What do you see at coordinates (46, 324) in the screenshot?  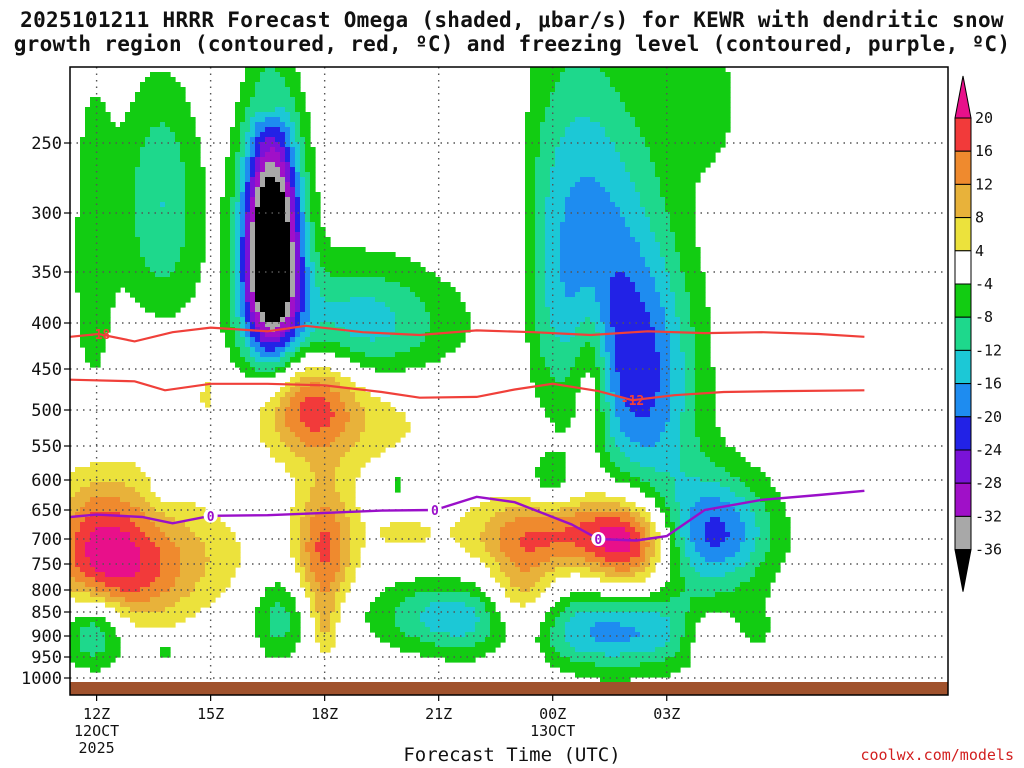 I see `y-tick-label: 400` at bounding box center [46, 324].